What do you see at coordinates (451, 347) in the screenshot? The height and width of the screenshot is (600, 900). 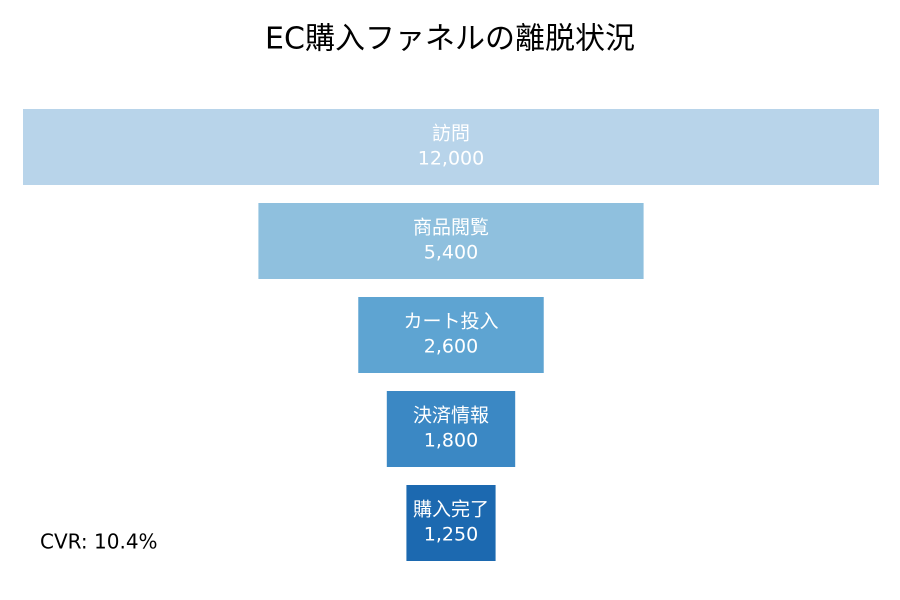 I see `value-label: 2,600` at bounding box center [451, 347].